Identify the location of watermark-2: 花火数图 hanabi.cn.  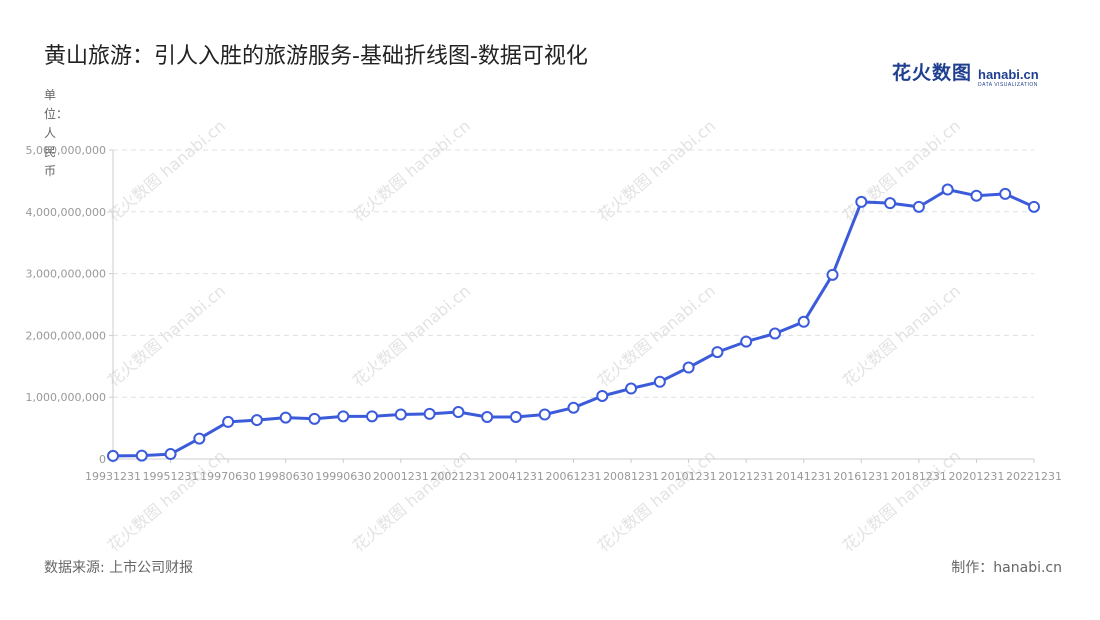
(656, 170).